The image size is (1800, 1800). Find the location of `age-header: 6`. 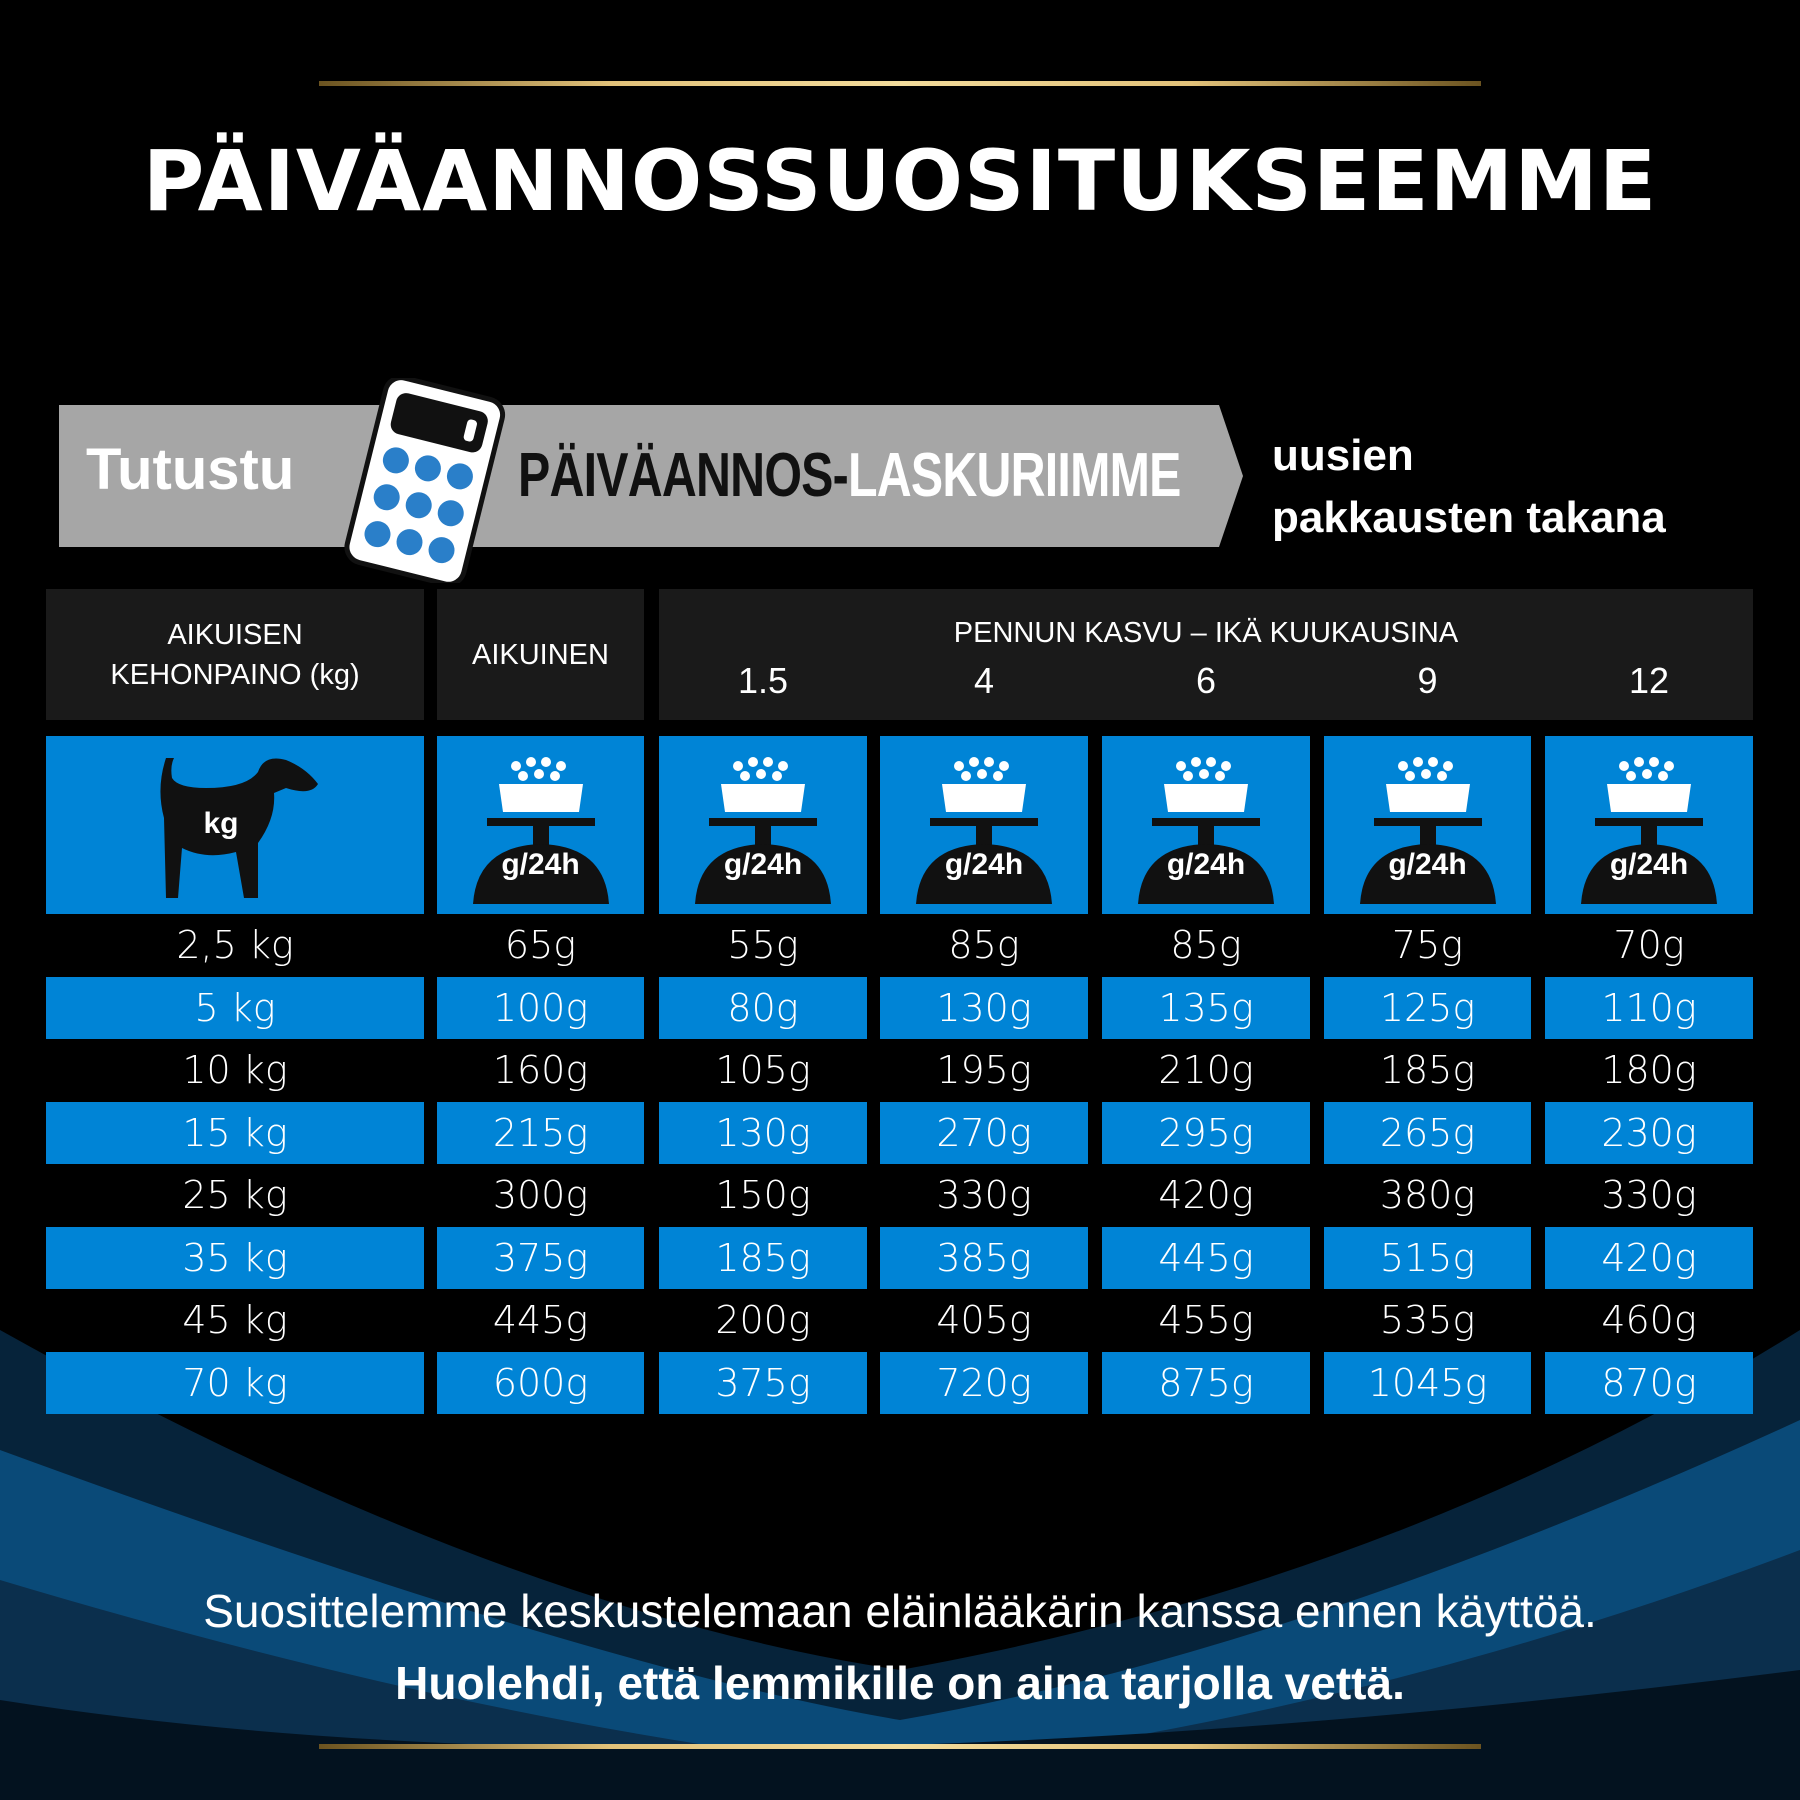

age-header: 6 is located at coordinates (1206, 680).